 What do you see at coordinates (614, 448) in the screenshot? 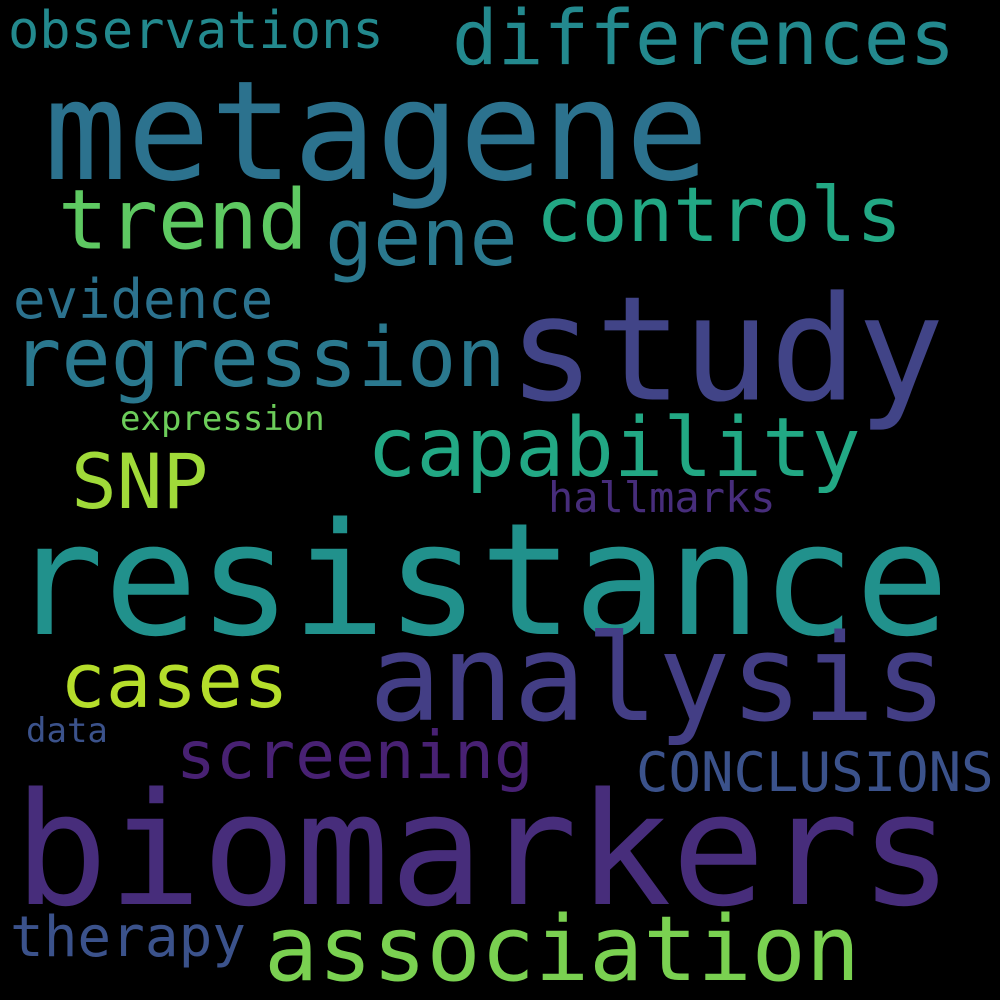
I see `word-capability: capability` at bounding box center [614, 448].